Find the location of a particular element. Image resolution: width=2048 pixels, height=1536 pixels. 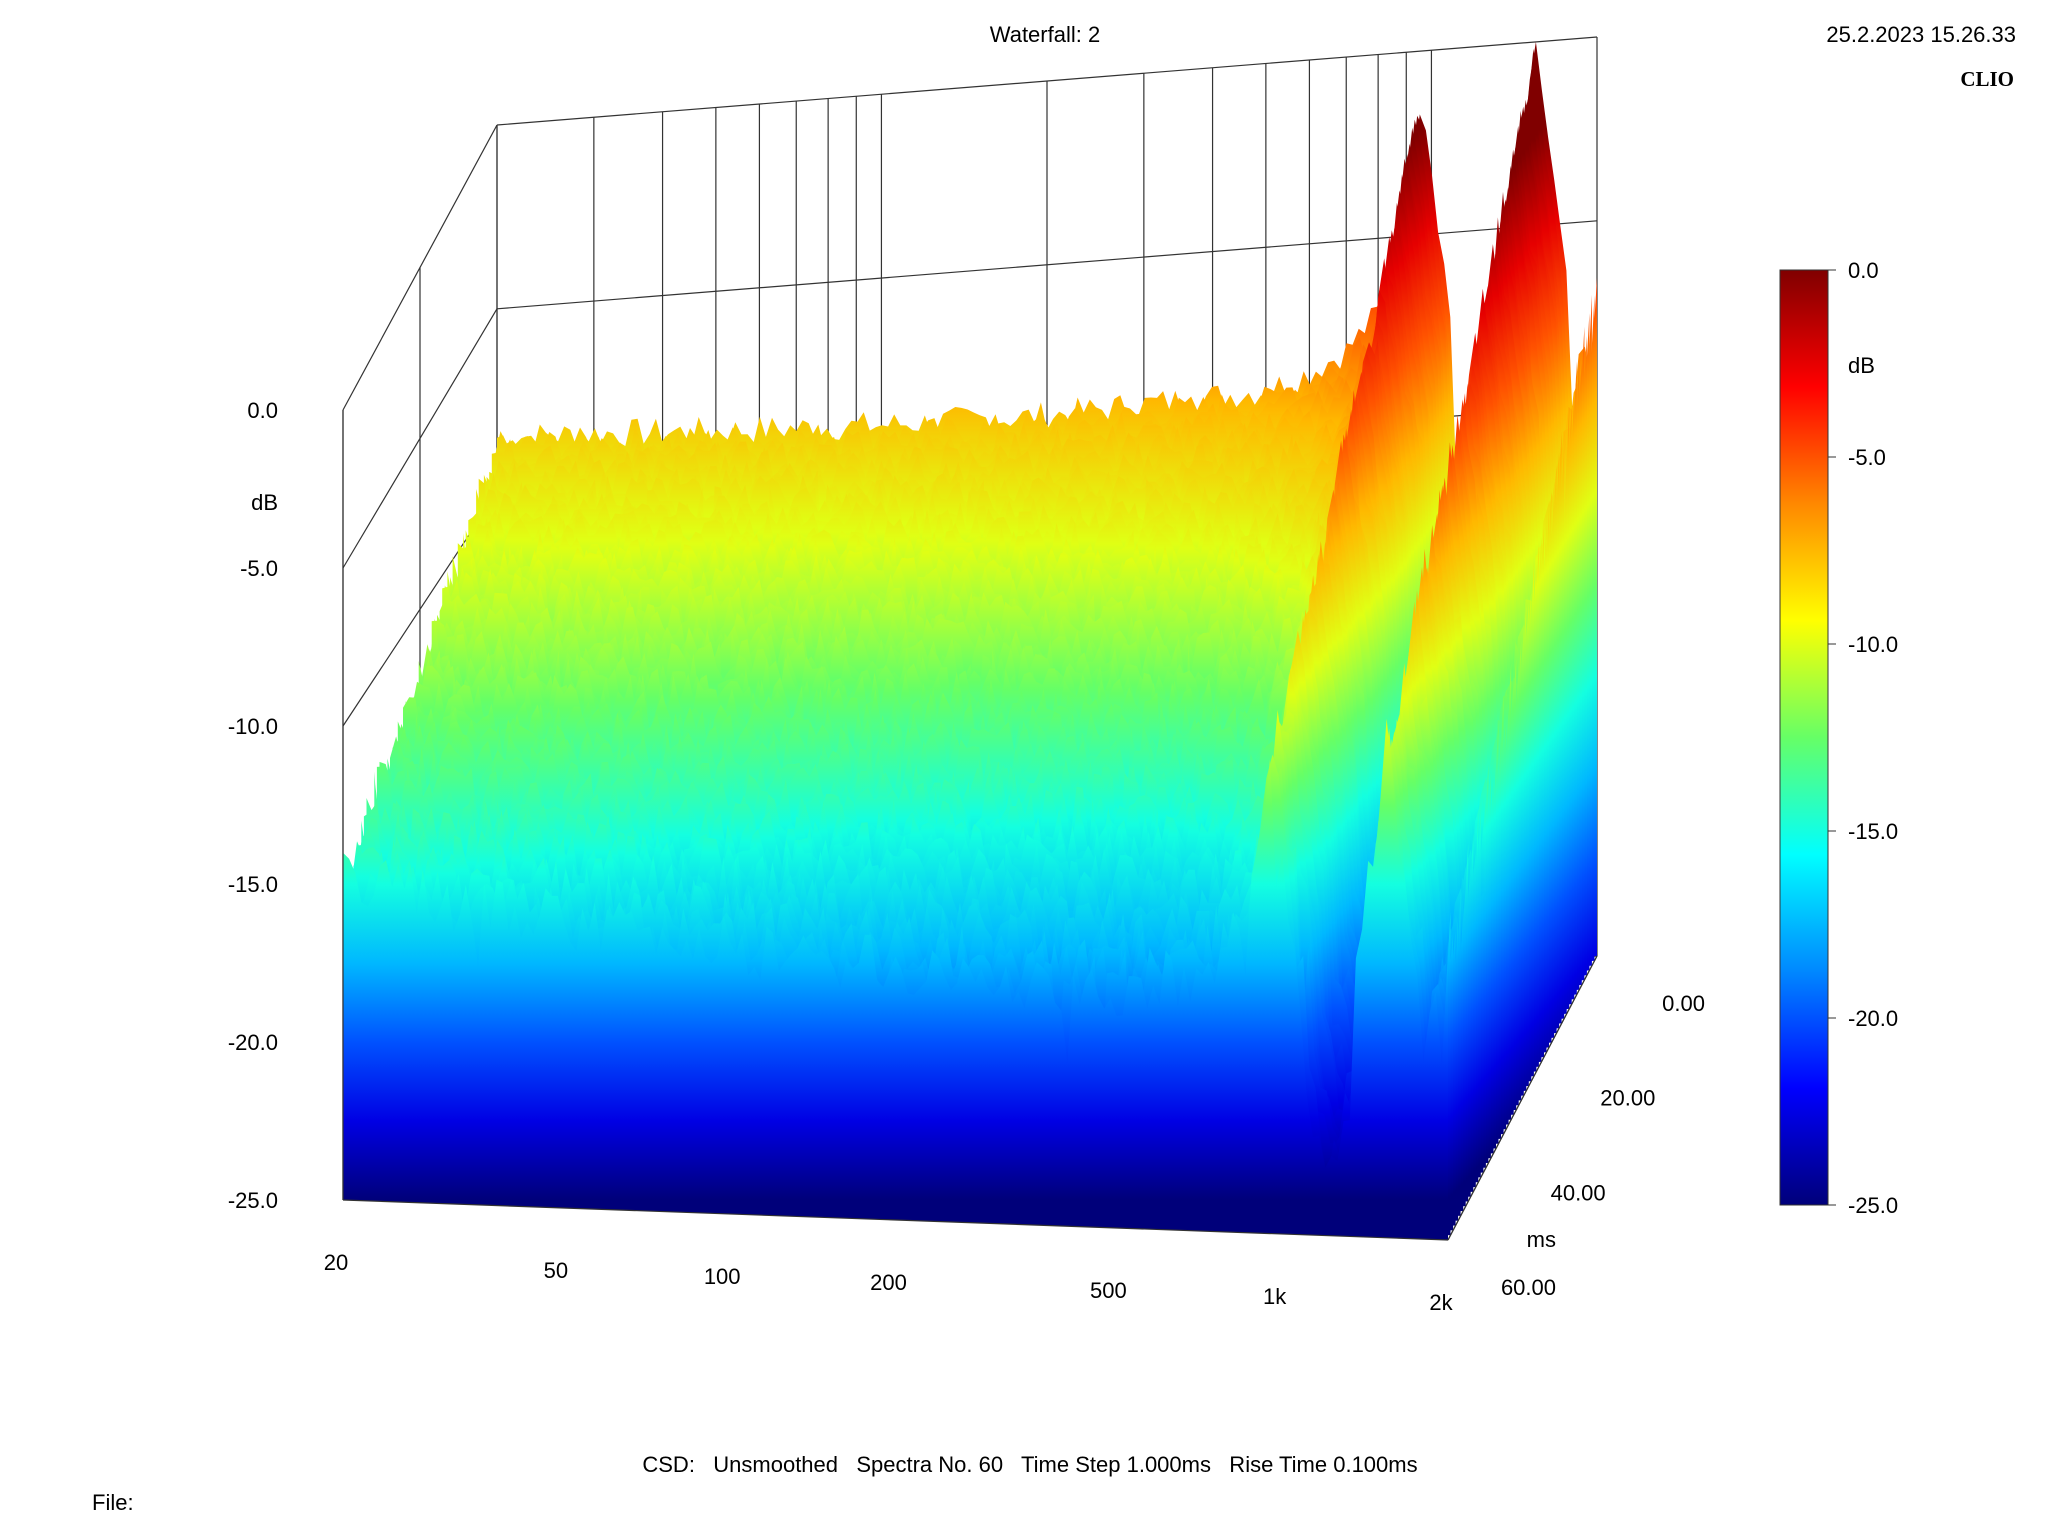

colorbar-tick-label: -25.0 is located at coordinates (1873, 1205).